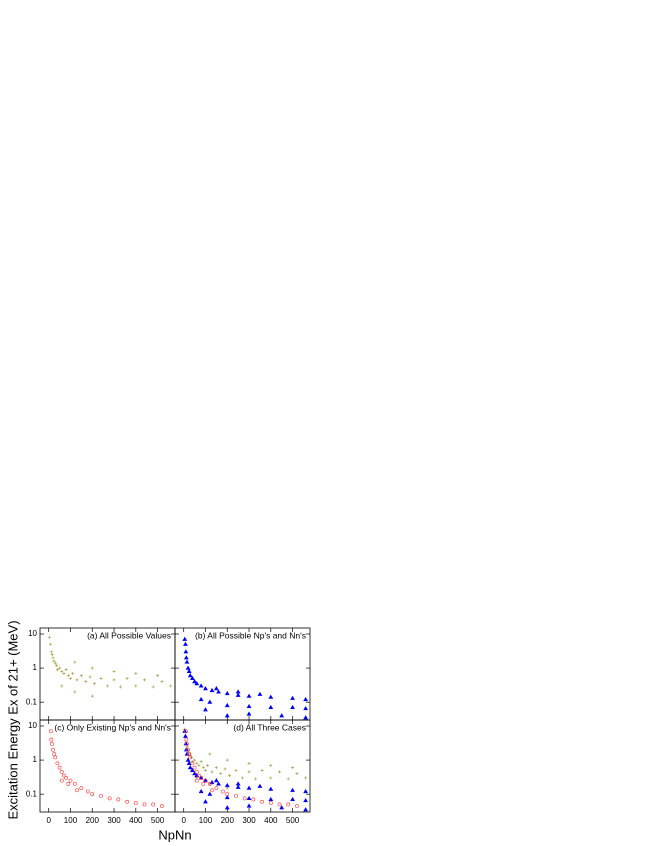  Describe the element at coordinates (242, 772) in the screenshot. I see `panel: 0 100 200 300 400 500 (d) All Three Cases` at that location.